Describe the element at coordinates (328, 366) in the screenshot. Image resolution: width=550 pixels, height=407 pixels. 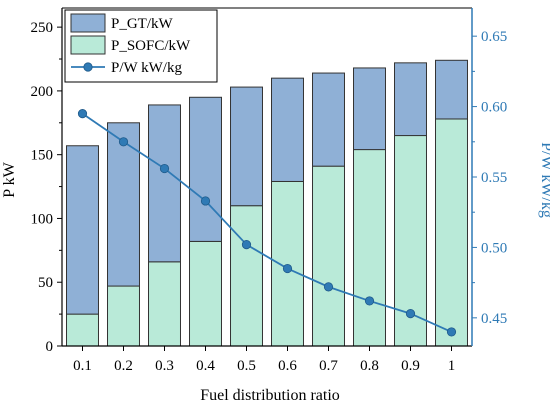
I see `x-tick-label-0.7: 0.7` at that location.